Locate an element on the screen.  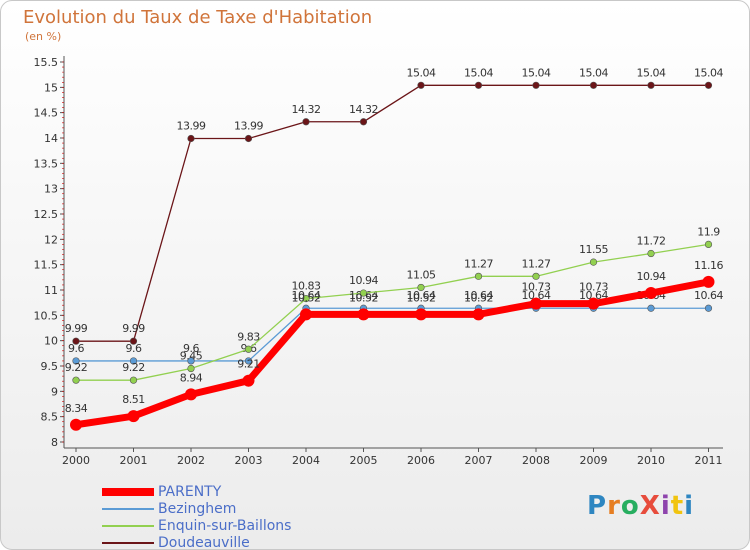
series-line-bezinghem is located at coordinates (392, 334).